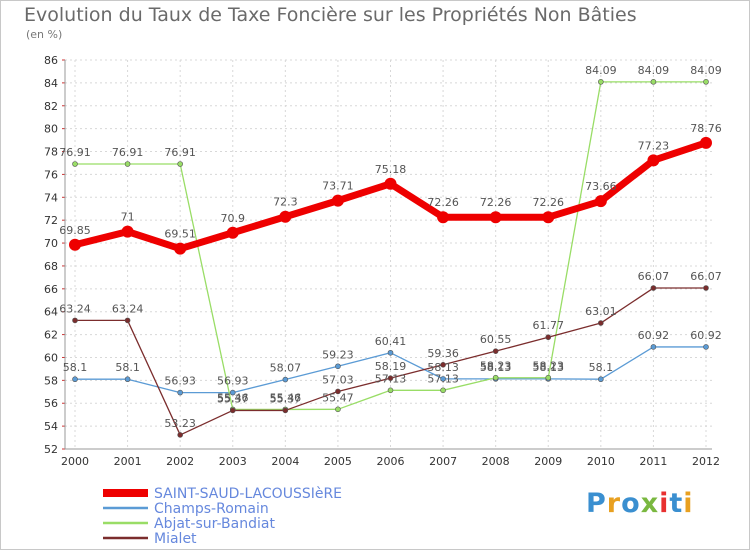  What do you see at coordinates (233, 461) in the screenshot?
I see `x-tick-label: 2003` at bounding box center [233, 461].